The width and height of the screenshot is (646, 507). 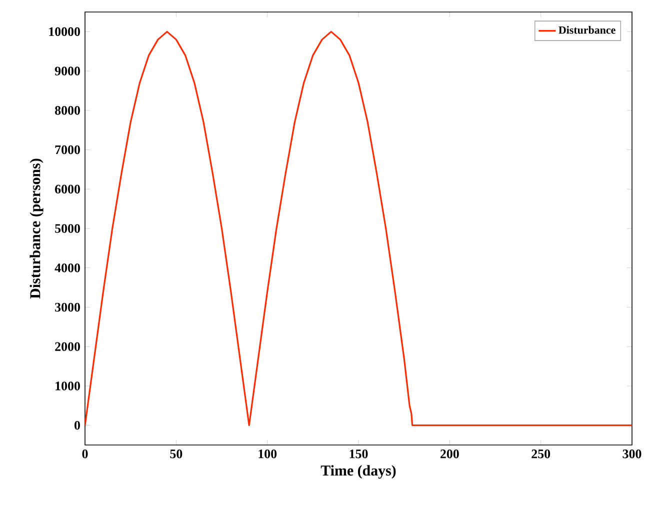 What do you see at coordinates (67, 346) in the screenshot?
I see `y-tick-label: 2000` at bounding box center [67, 346].